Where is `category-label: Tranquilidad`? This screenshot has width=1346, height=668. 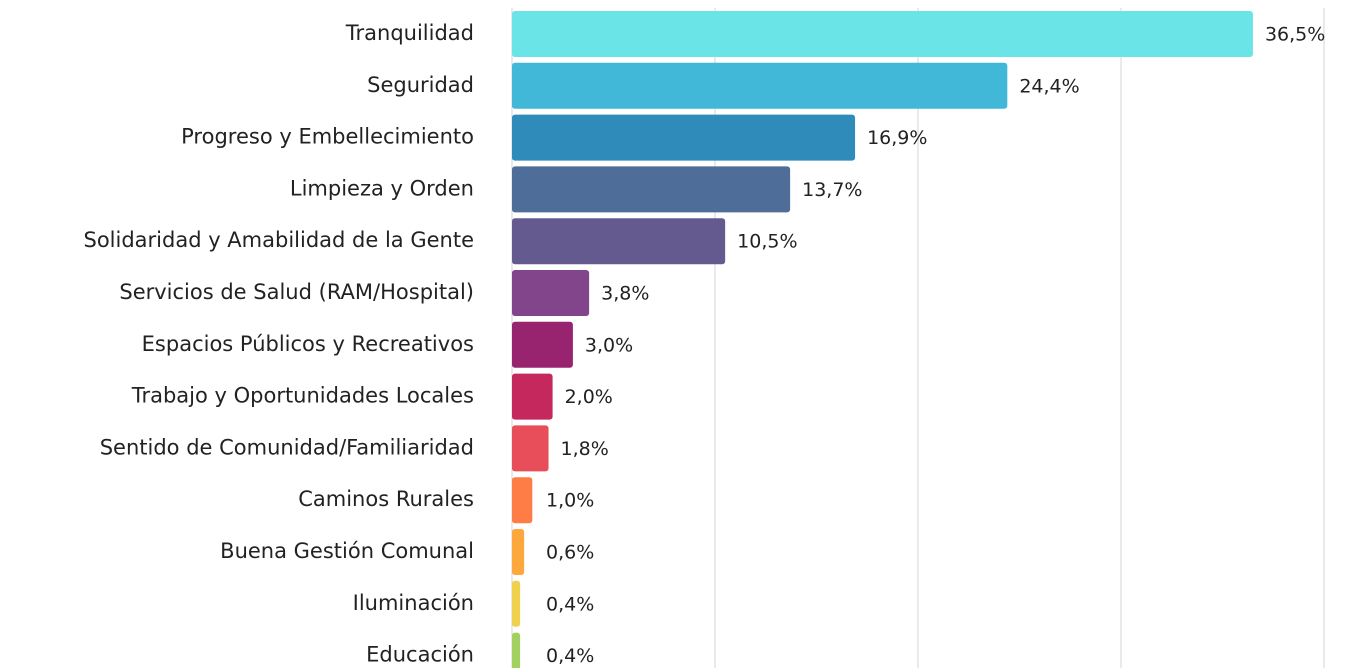
category-label: Tranquilidad is located at coordinates (409, 33).